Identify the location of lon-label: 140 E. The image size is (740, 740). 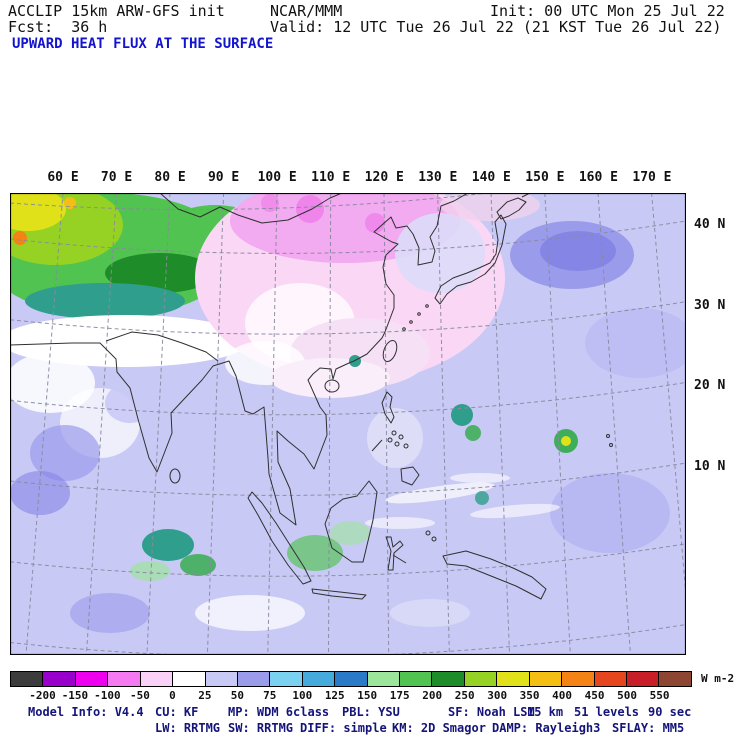
(491, 177).